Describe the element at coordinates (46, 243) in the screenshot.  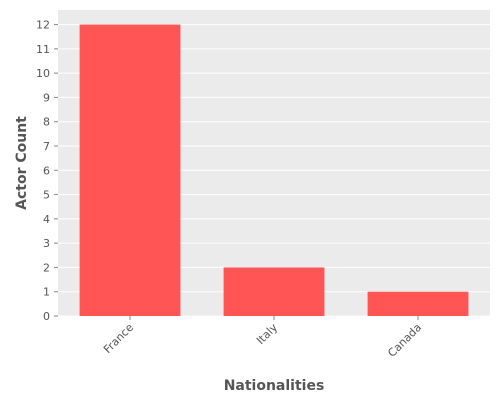
I see `y-tick-label: 3` at that location.